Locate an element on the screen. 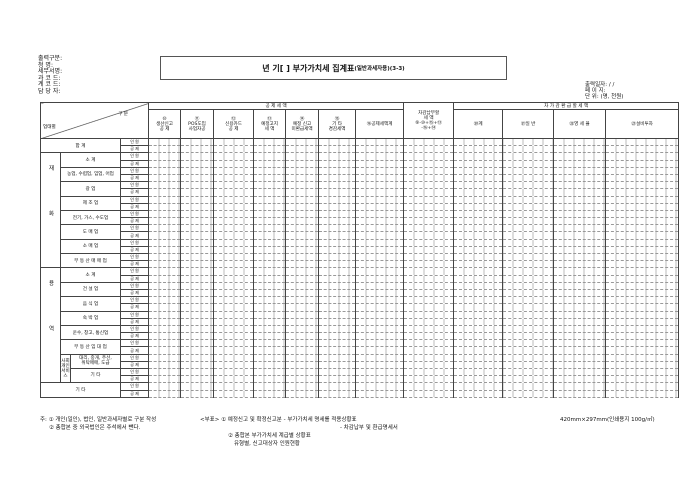  deduction-col-header: ⑪ POS도입 사업자공 is located at coordinates (197, 124).